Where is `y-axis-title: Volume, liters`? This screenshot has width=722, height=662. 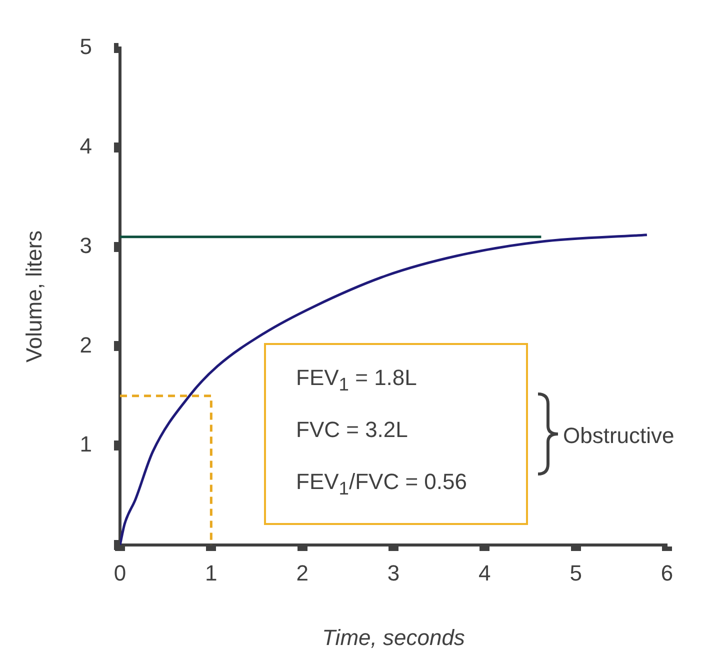 y-axis-title: Volume, liters is located at coordinates (33, 296).